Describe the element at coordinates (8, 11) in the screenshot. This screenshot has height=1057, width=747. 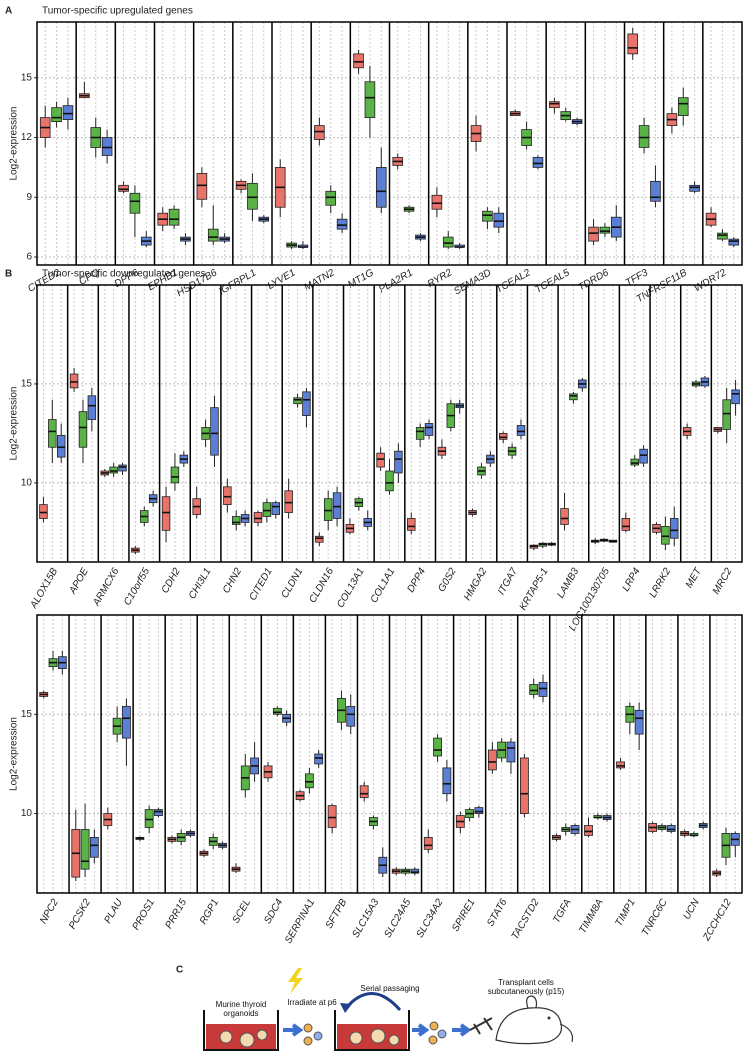
I see `panel-label: A` at that location.